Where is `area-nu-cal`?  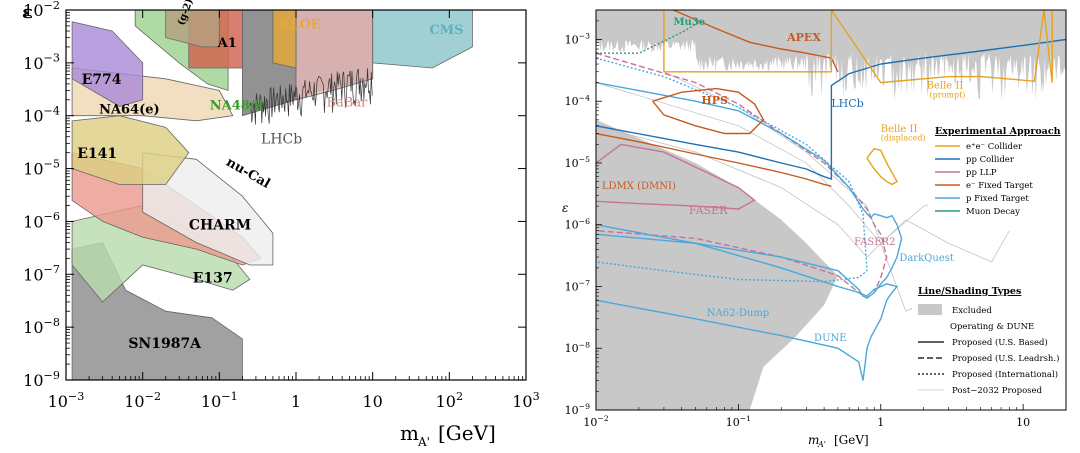
area-nu-cal is located at coordinates (208, 209).